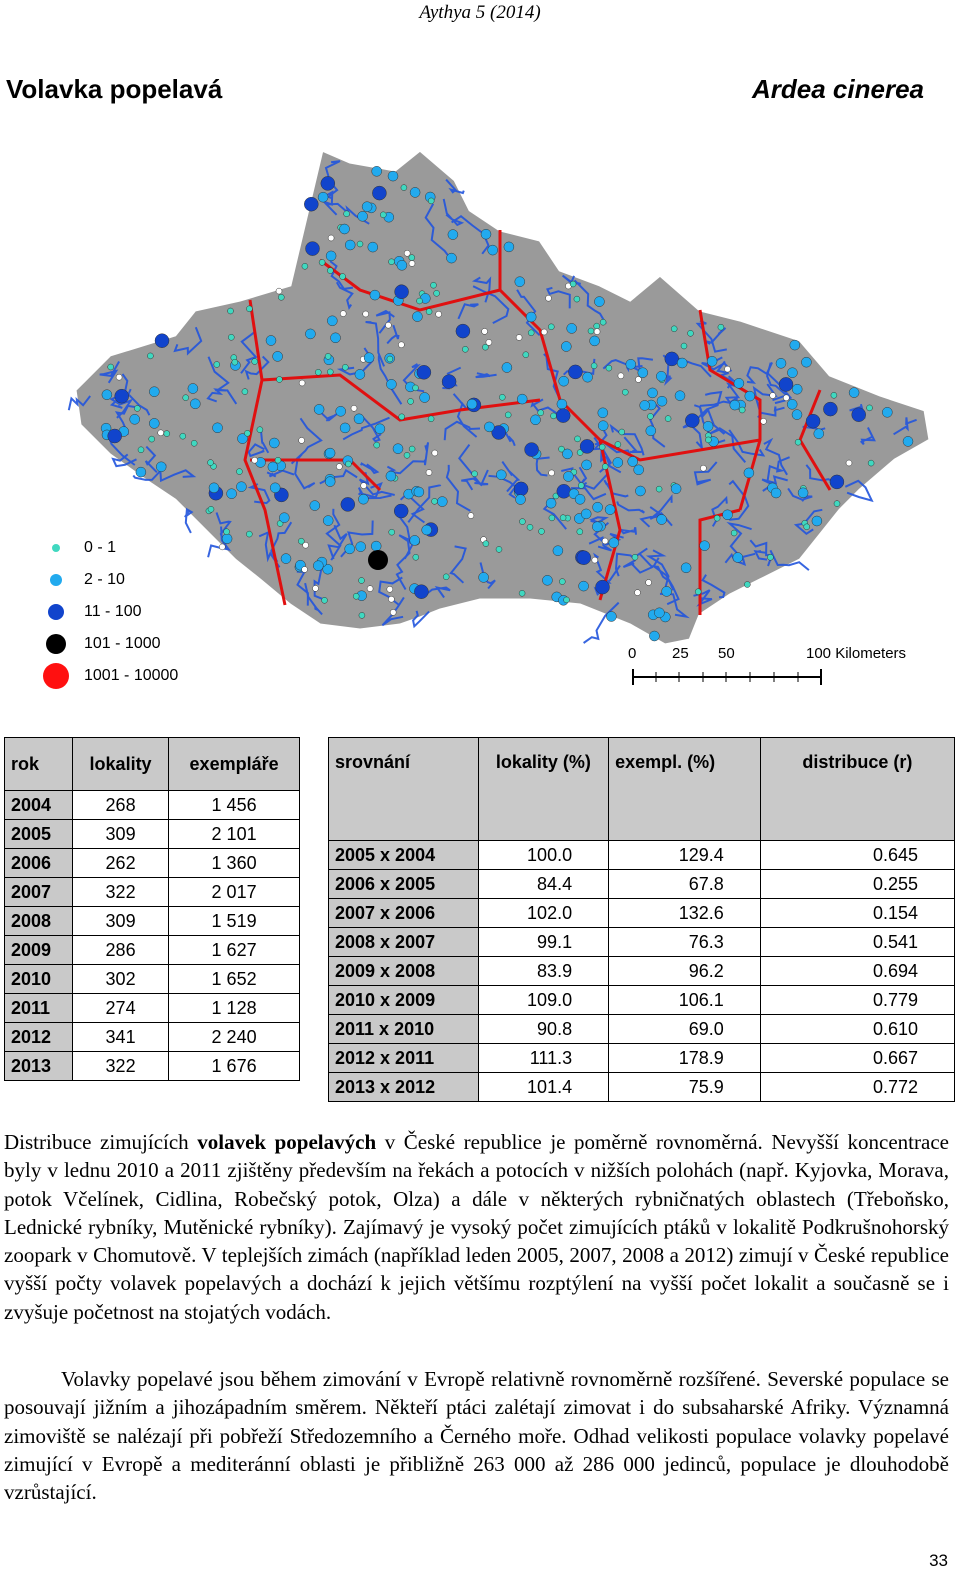 The image size is (960, 1575). Describe the element at coordinates (543, 884) in the screenshot. I see `table-cell: 84.4` at that location.